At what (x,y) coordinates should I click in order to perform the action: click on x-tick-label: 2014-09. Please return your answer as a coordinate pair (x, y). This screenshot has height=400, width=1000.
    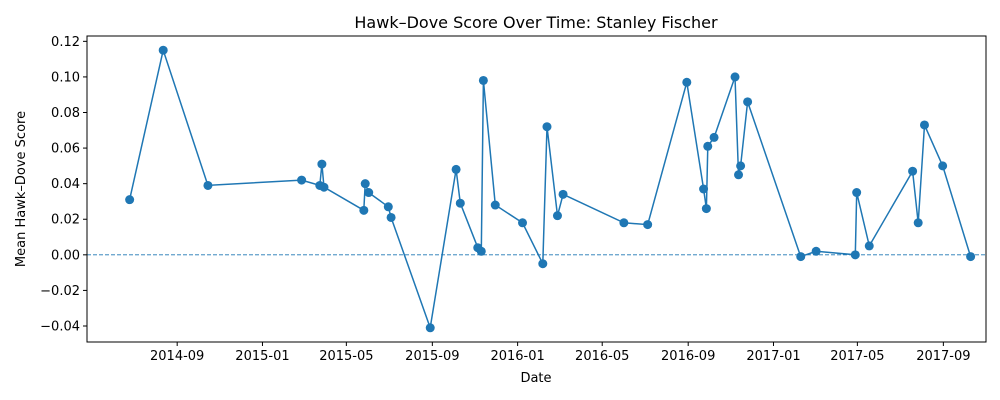
    Looking at the image, I should click on (177, 356).